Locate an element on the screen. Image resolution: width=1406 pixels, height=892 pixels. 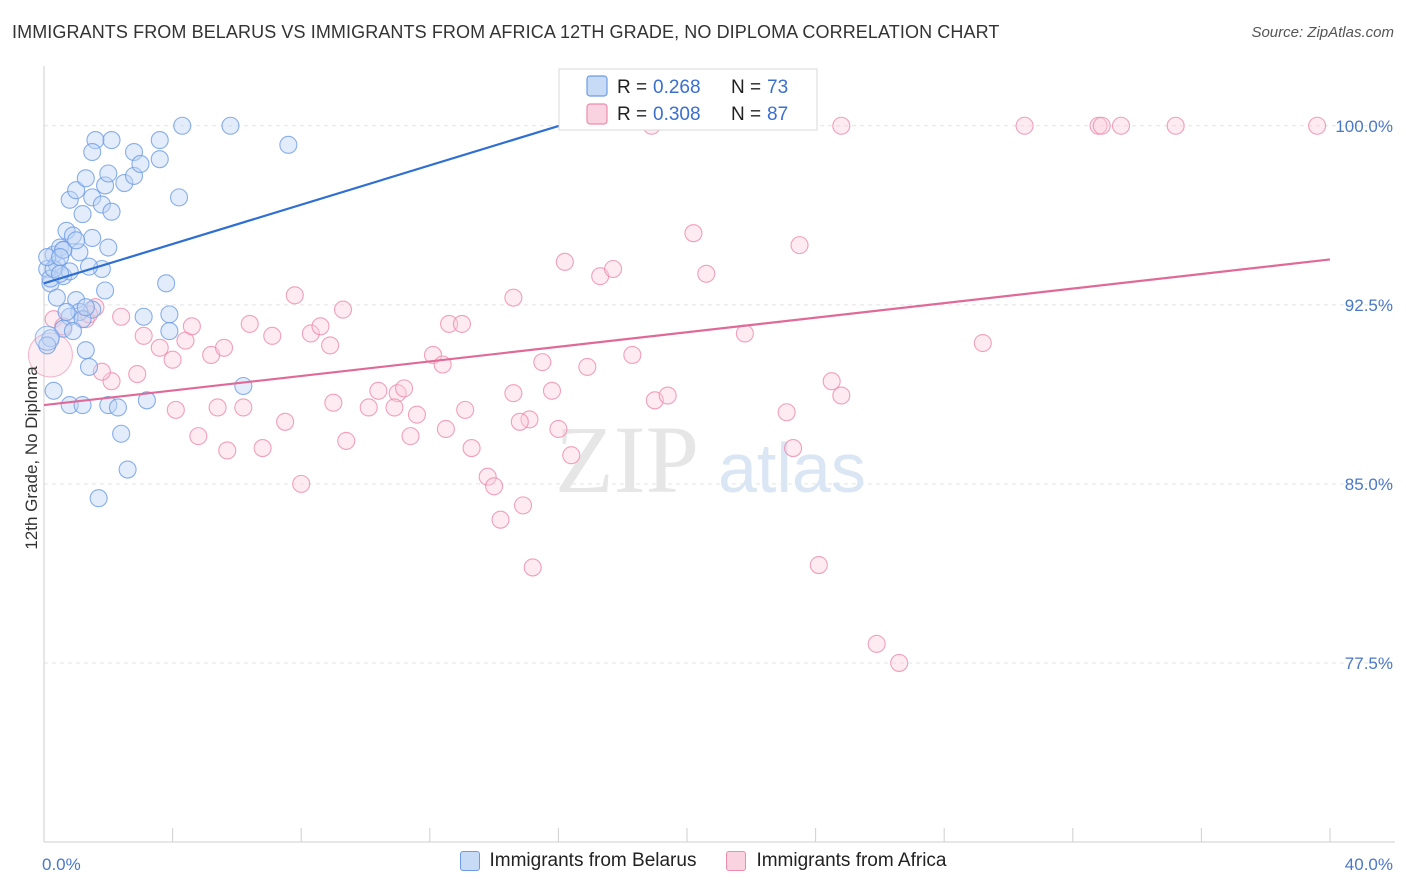
belarus-point-large is located at coordinates (47, 338).